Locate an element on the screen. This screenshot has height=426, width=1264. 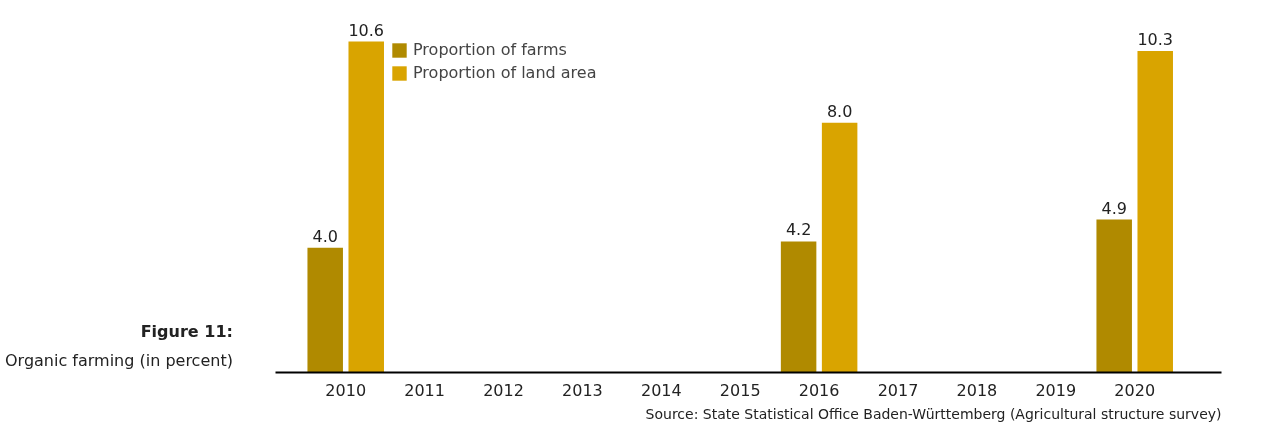
x-tick-label: 2016 is located at coordinates (819, 390).